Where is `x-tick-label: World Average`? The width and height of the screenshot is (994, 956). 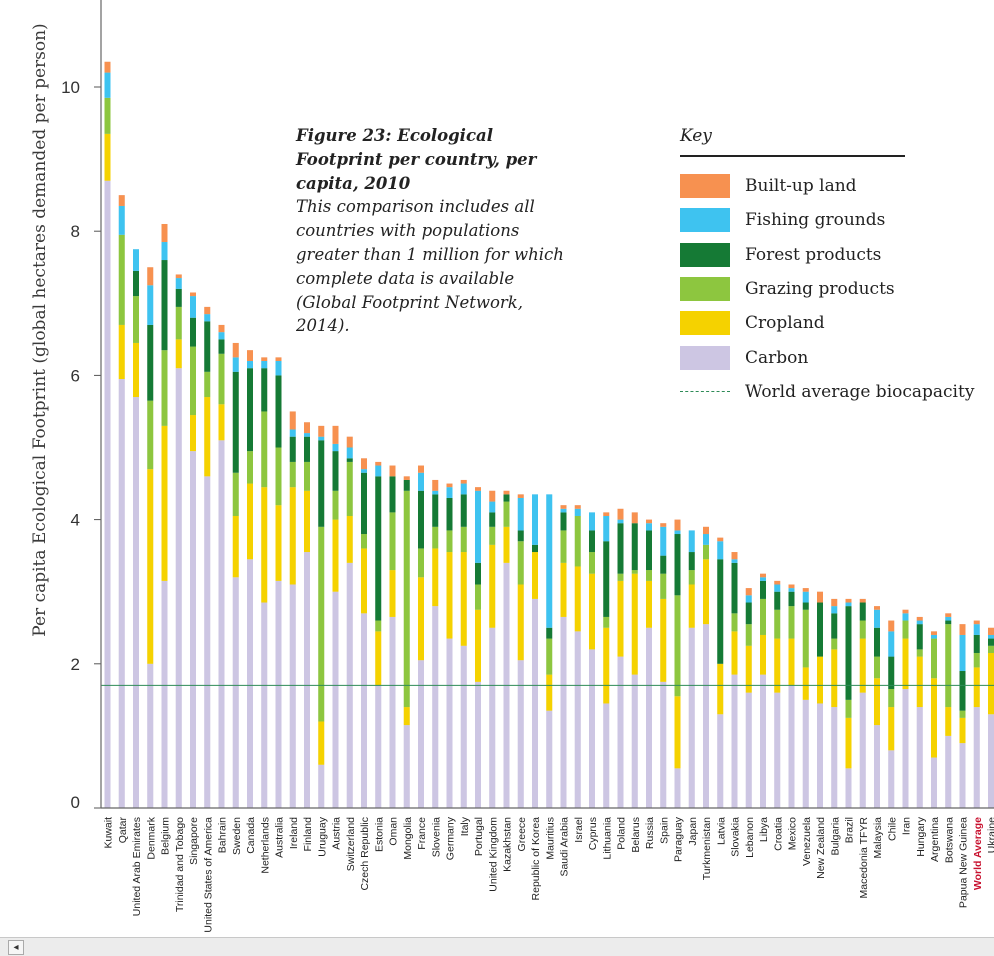
x-tick-label: World Average is located at coordinates (978, 853).